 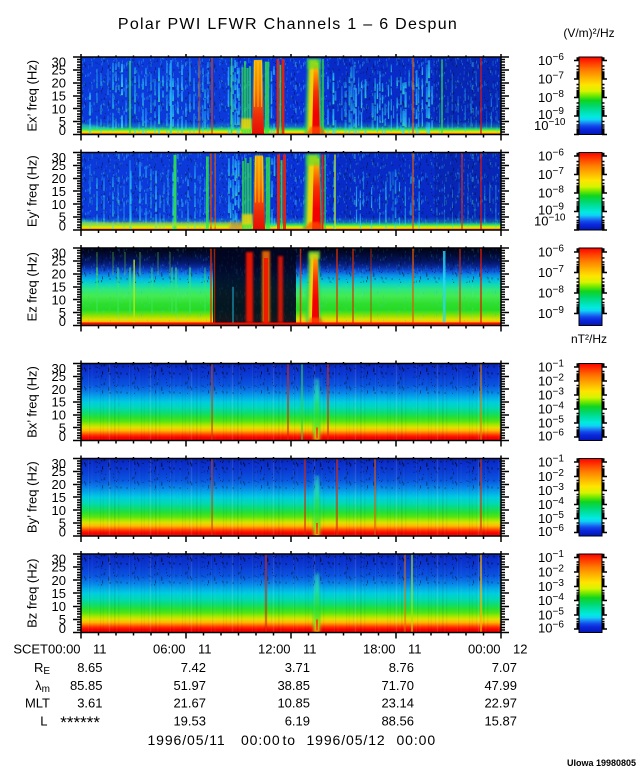 What do you see at coordinates (89, 667) in the screenshot?
I see `svg-text: 8.65` at bounding box center [89, 667].